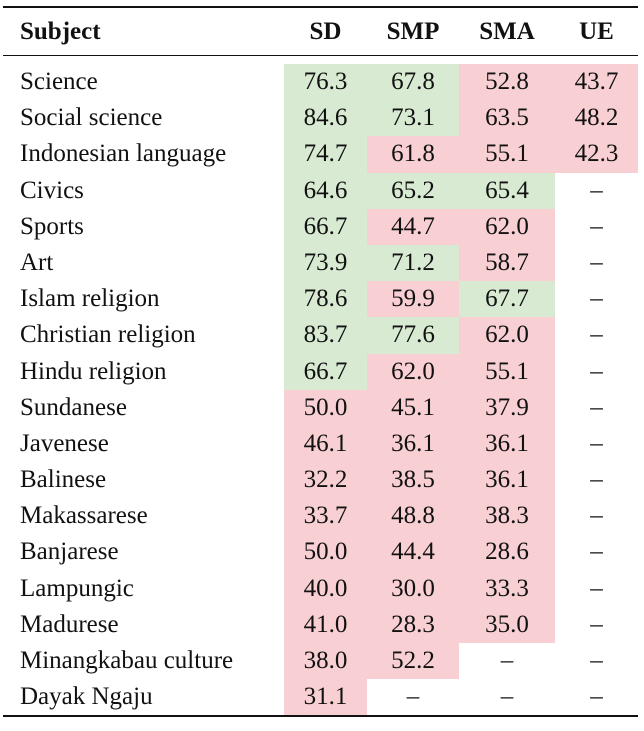 The width and height of the screenshot is (644, 731). I want to click on cell-sma: 38.3, so click(507, 516).